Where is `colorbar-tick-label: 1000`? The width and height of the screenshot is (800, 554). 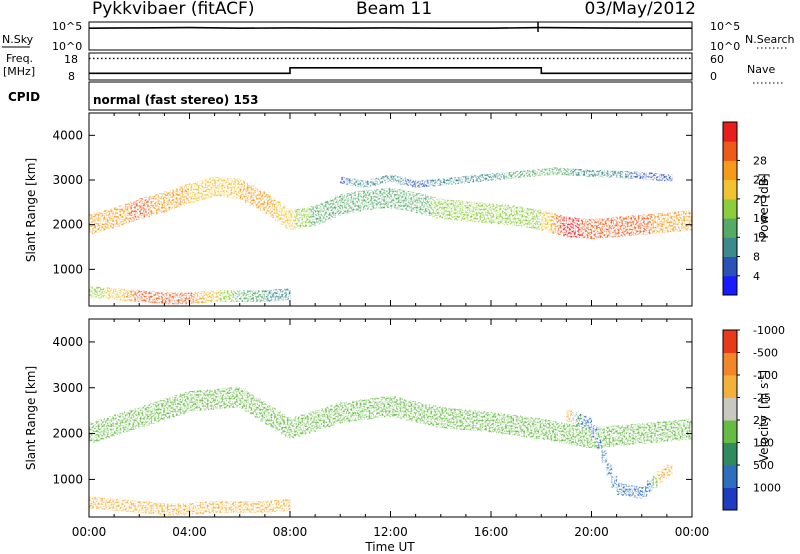
colorbar-tick-label: 1000 is located at coordinates (767, 488).